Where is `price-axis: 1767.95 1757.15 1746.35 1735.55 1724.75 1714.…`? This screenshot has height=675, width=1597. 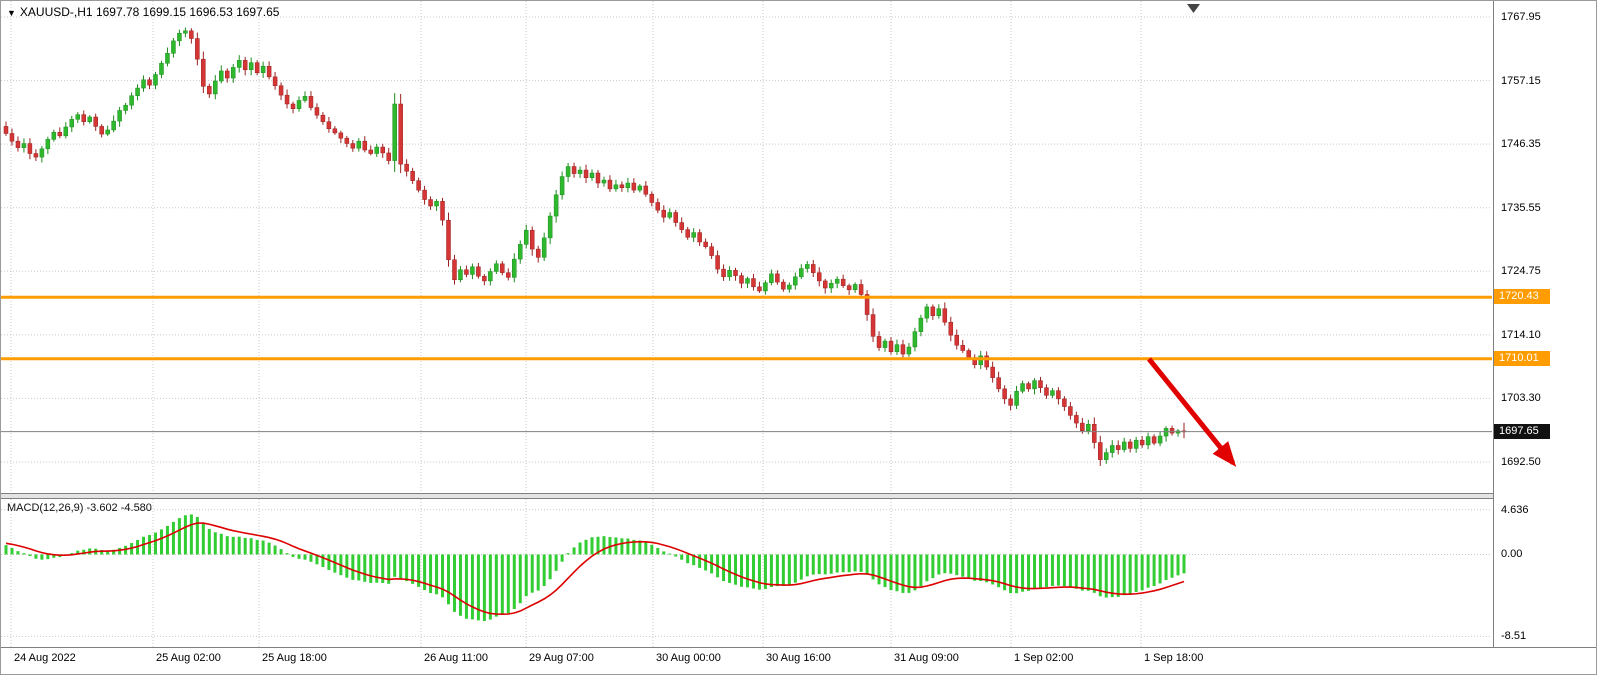 price-axis: 1767.95 1757.15 1746.35 1735.55 1724.75 1714.… is located at coordinates (1545, 324).